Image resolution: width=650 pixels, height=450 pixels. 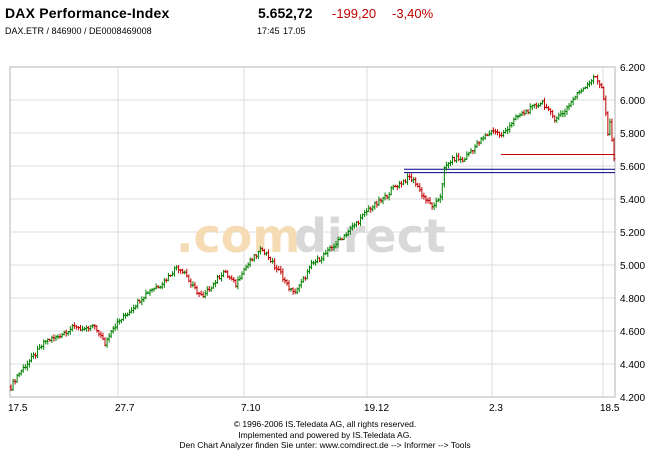 I want to click on x-tick-label: 27.7, so click(x=125, y=408).